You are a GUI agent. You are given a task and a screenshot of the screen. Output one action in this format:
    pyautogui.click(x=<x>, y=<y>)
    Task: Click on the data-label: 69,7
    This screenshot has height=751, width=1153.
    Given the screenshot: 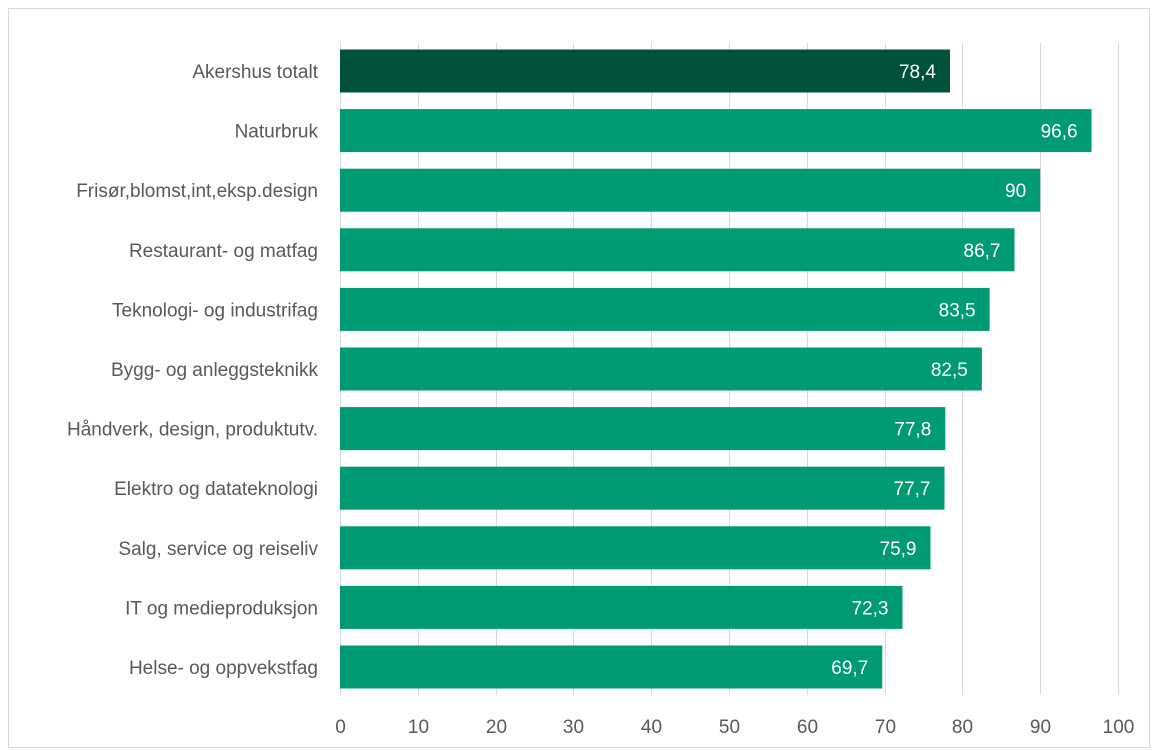 What is the action you would take?
    pyautogui.click(x=849, y=668)
    